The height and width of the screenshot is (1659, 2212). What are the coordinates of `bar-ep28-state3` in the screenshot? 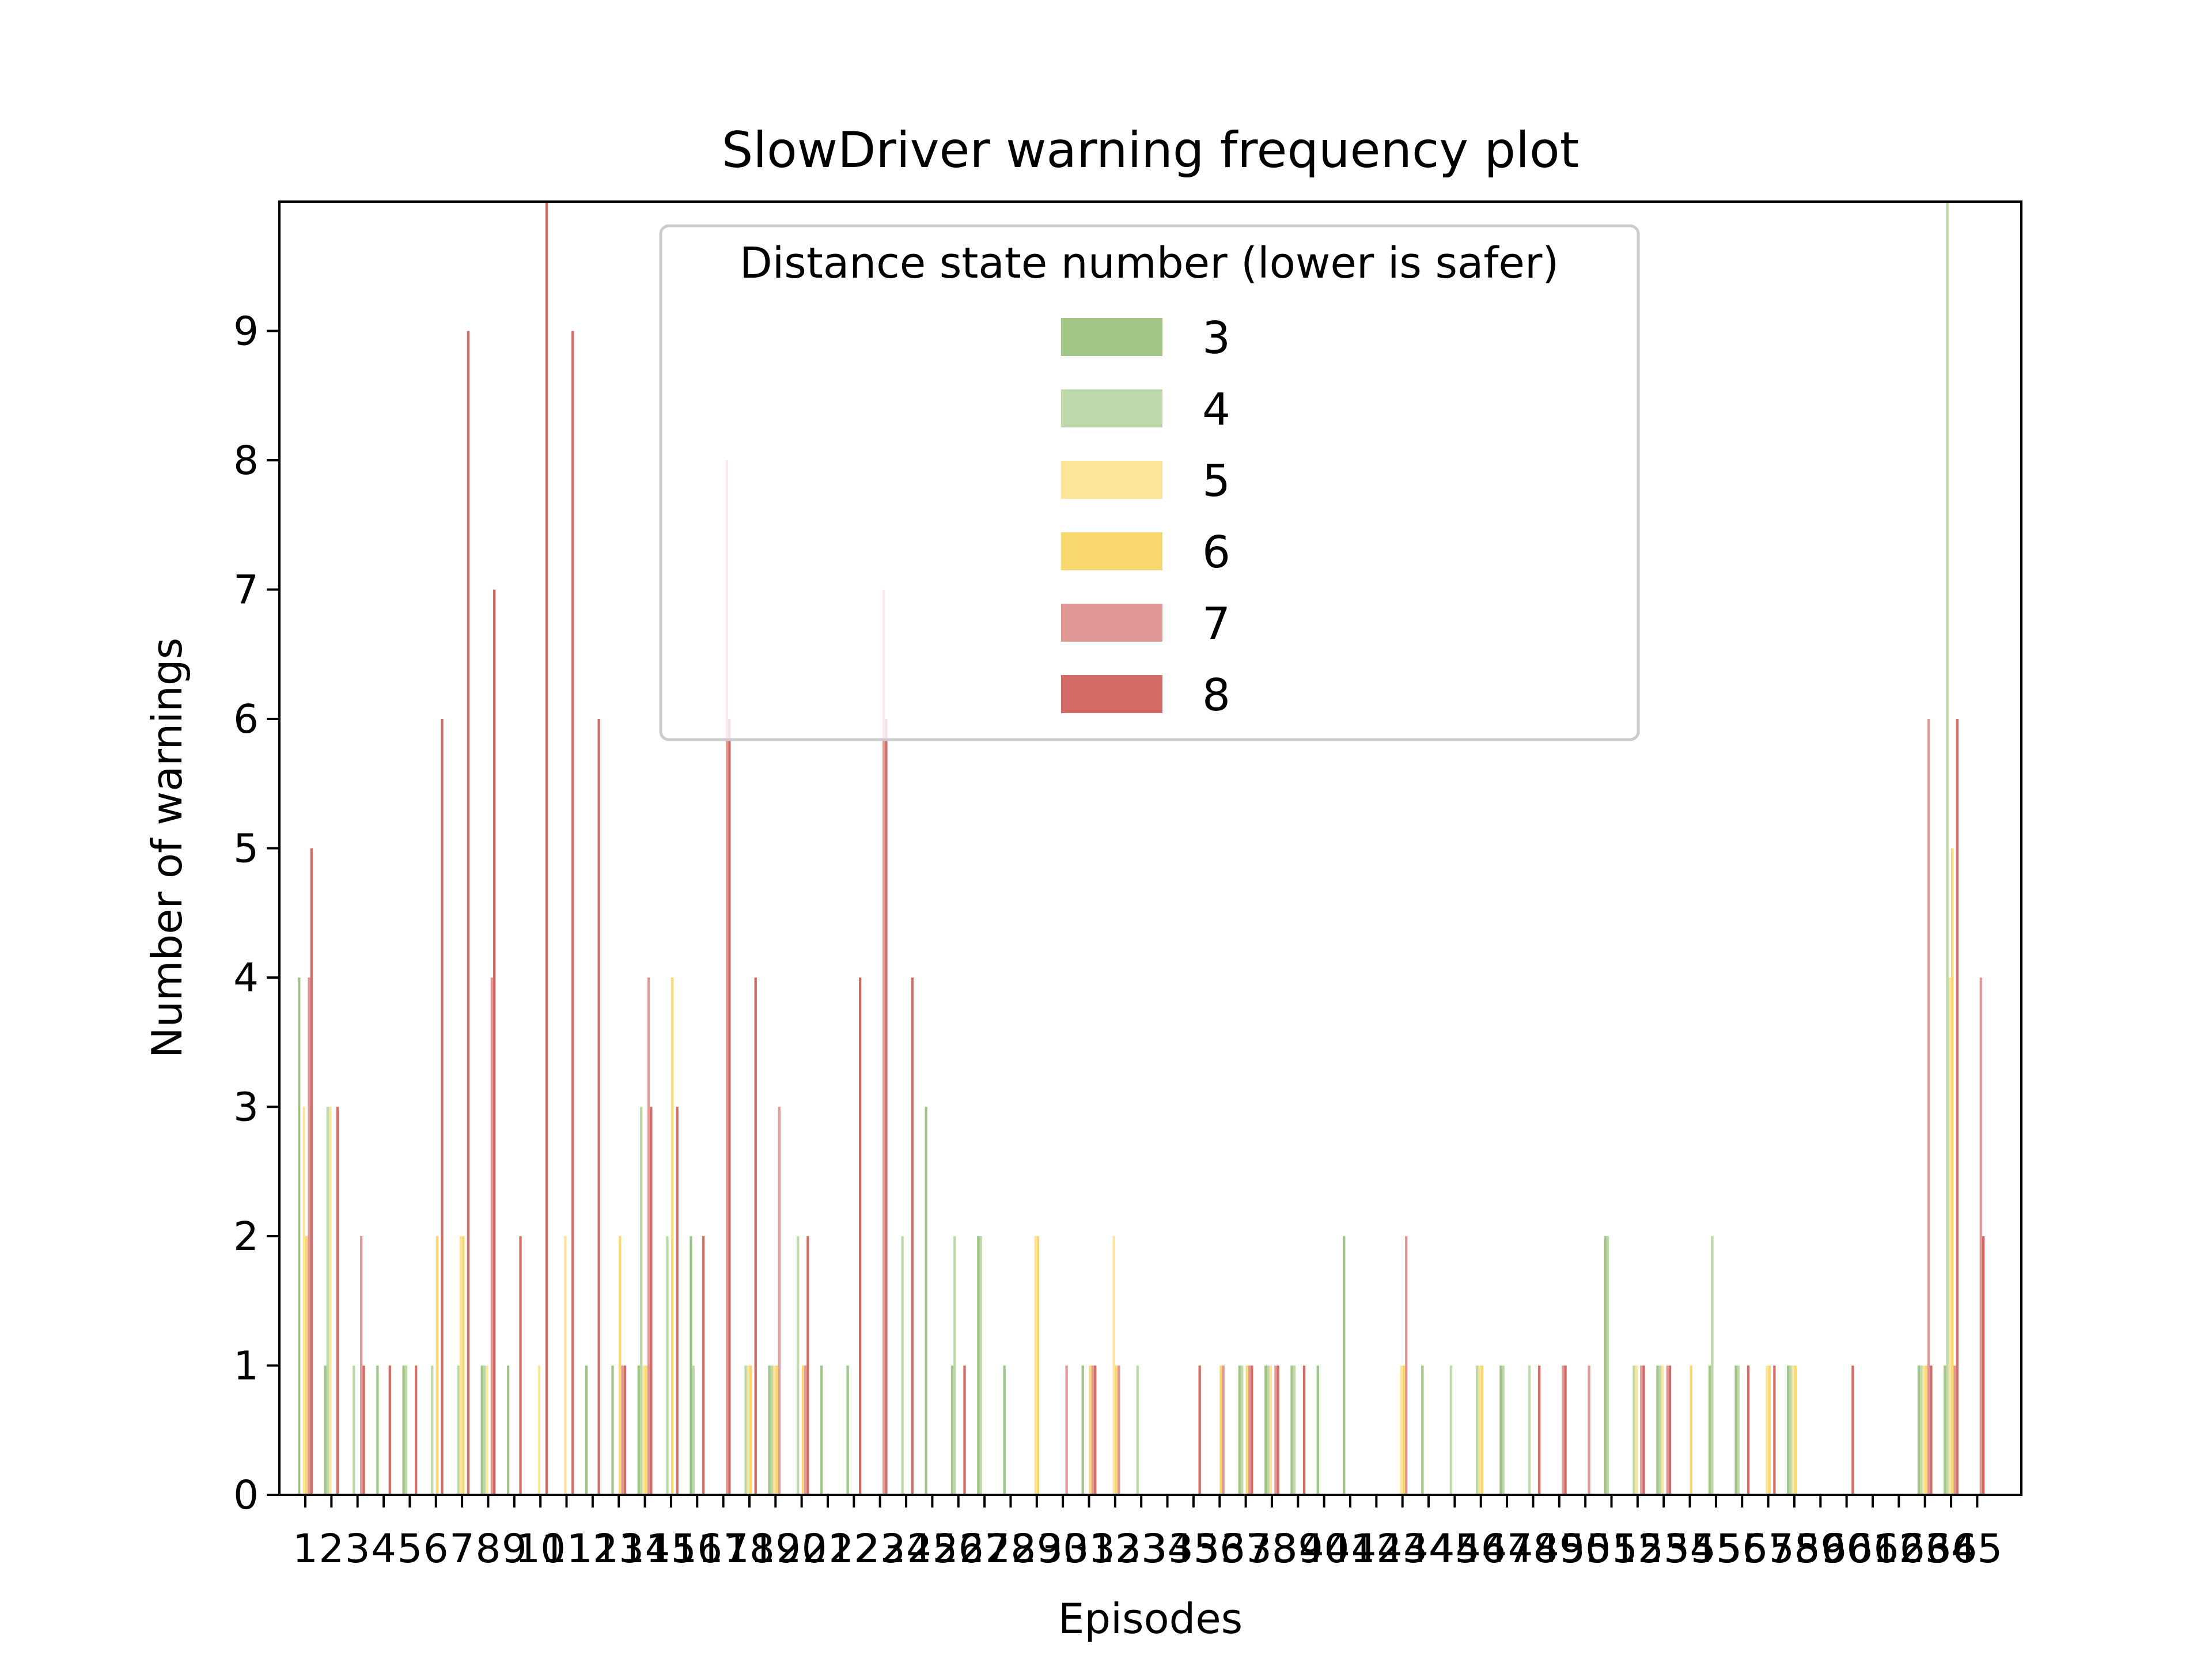 It's located at (1004, 1430).